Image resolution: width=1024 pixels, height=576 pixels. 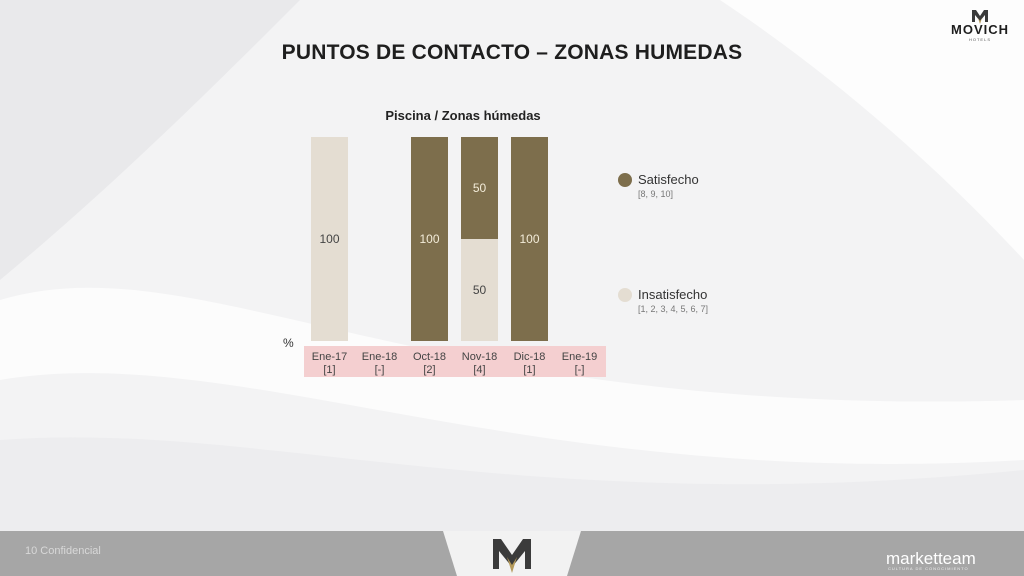 I want to click on footer-brand: marketteam, so click(x=931, y=558).